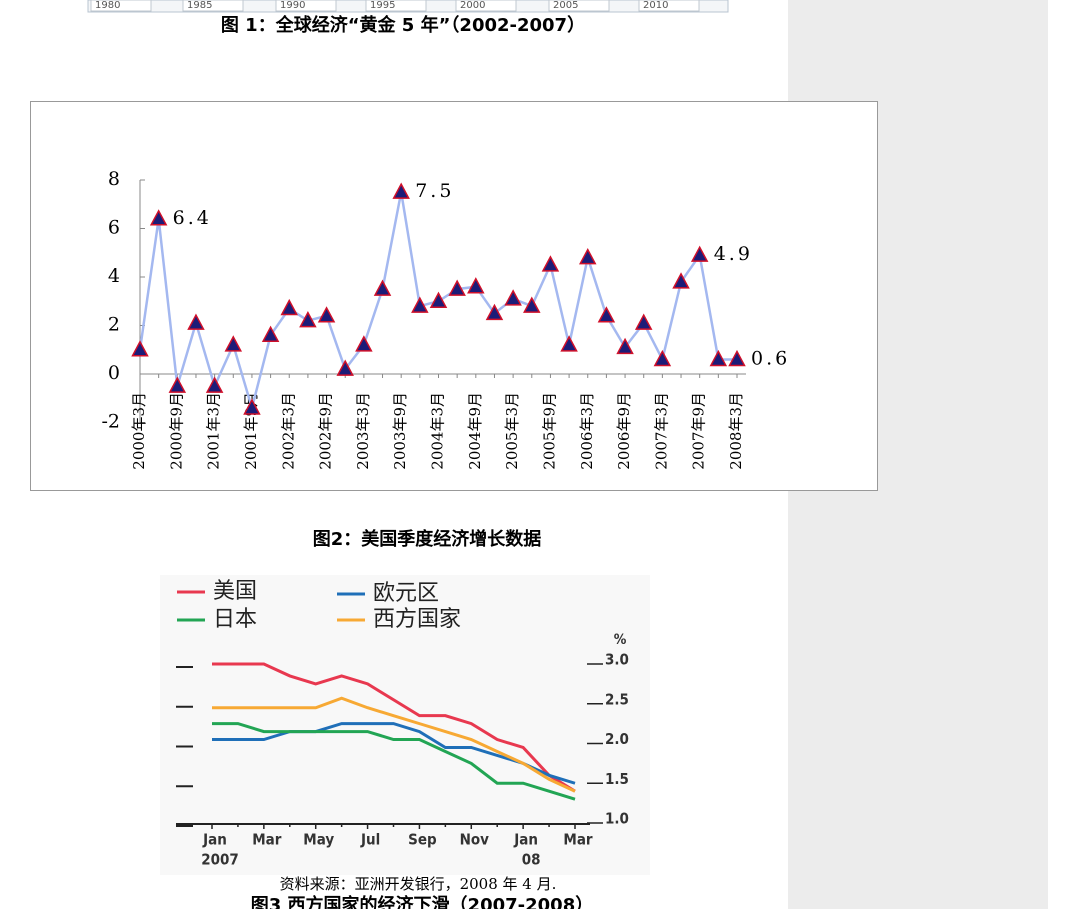 The width and height of the screenshot is (1079, 909). Describe the element at coordinates (620, 640) in the screenshot. I see `y-unit: %` at that location.